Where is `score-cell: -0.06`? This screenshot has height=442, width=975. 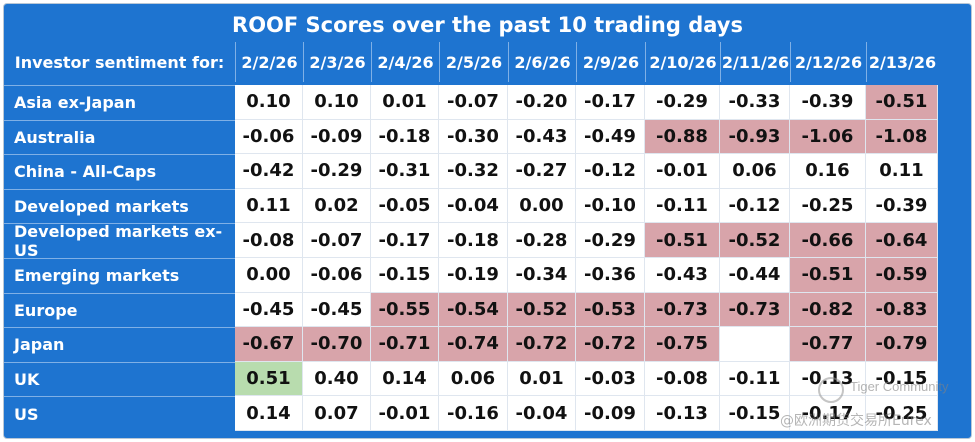 score-cell: -0.06 is located at coordinates (337, 275).